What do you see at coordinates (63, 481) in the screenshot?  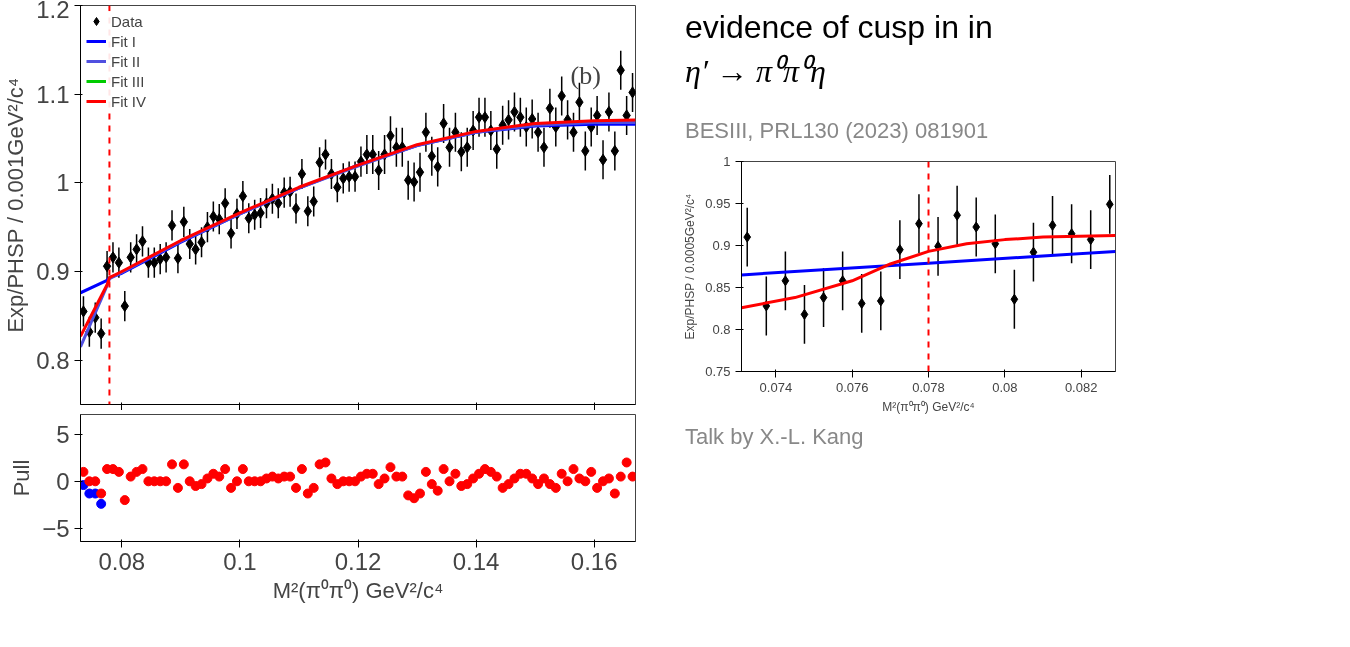 I see `y-tick-label: 0` at bounding box center [63, 481].